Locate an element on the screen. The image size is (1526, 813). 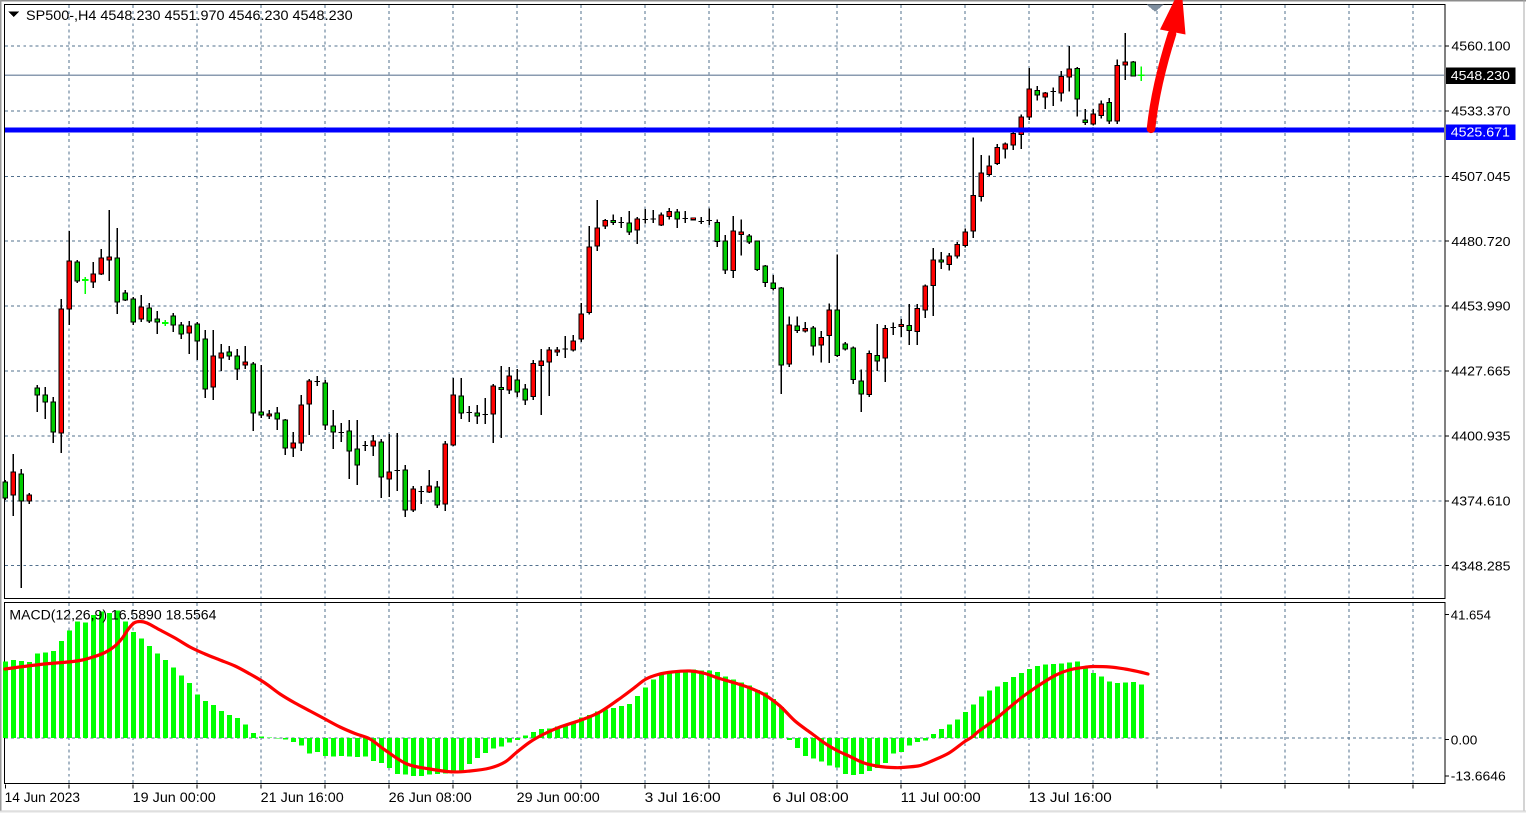
svg-text: MACD(12,26,9) 16.5890 18.5564 is located at coordinates (113, 615).